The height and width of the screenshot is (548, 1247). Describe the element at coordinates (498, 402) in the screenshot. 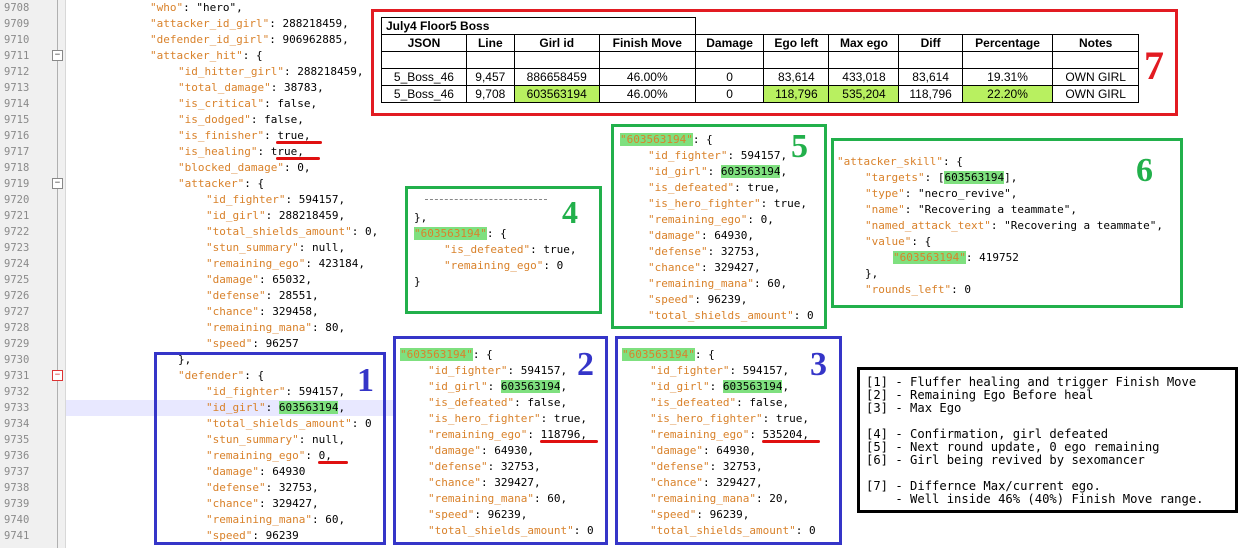

I see `code-line: "is_defeated": false,` at that location.